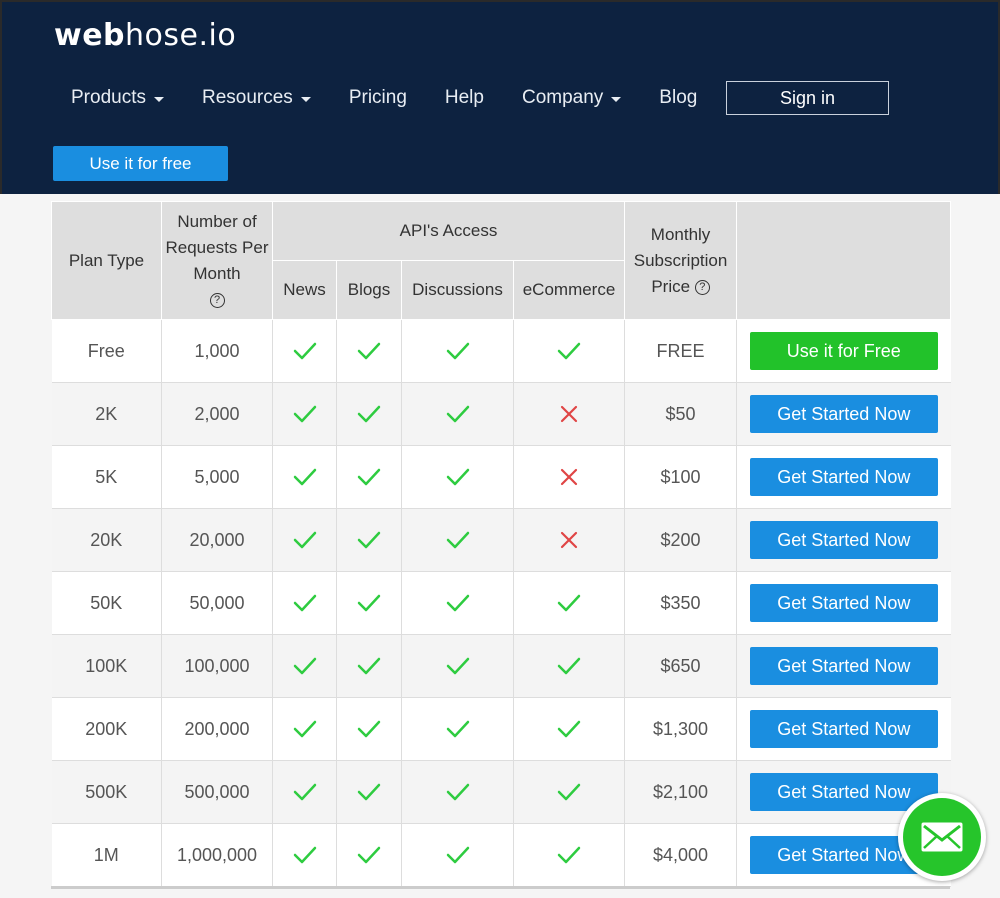 This screenshot has height=898, width=1000. What do you see at coordinates (681, 666) in the screenshot?
I see `price-cell: $650` at bounding box center [681, 666].